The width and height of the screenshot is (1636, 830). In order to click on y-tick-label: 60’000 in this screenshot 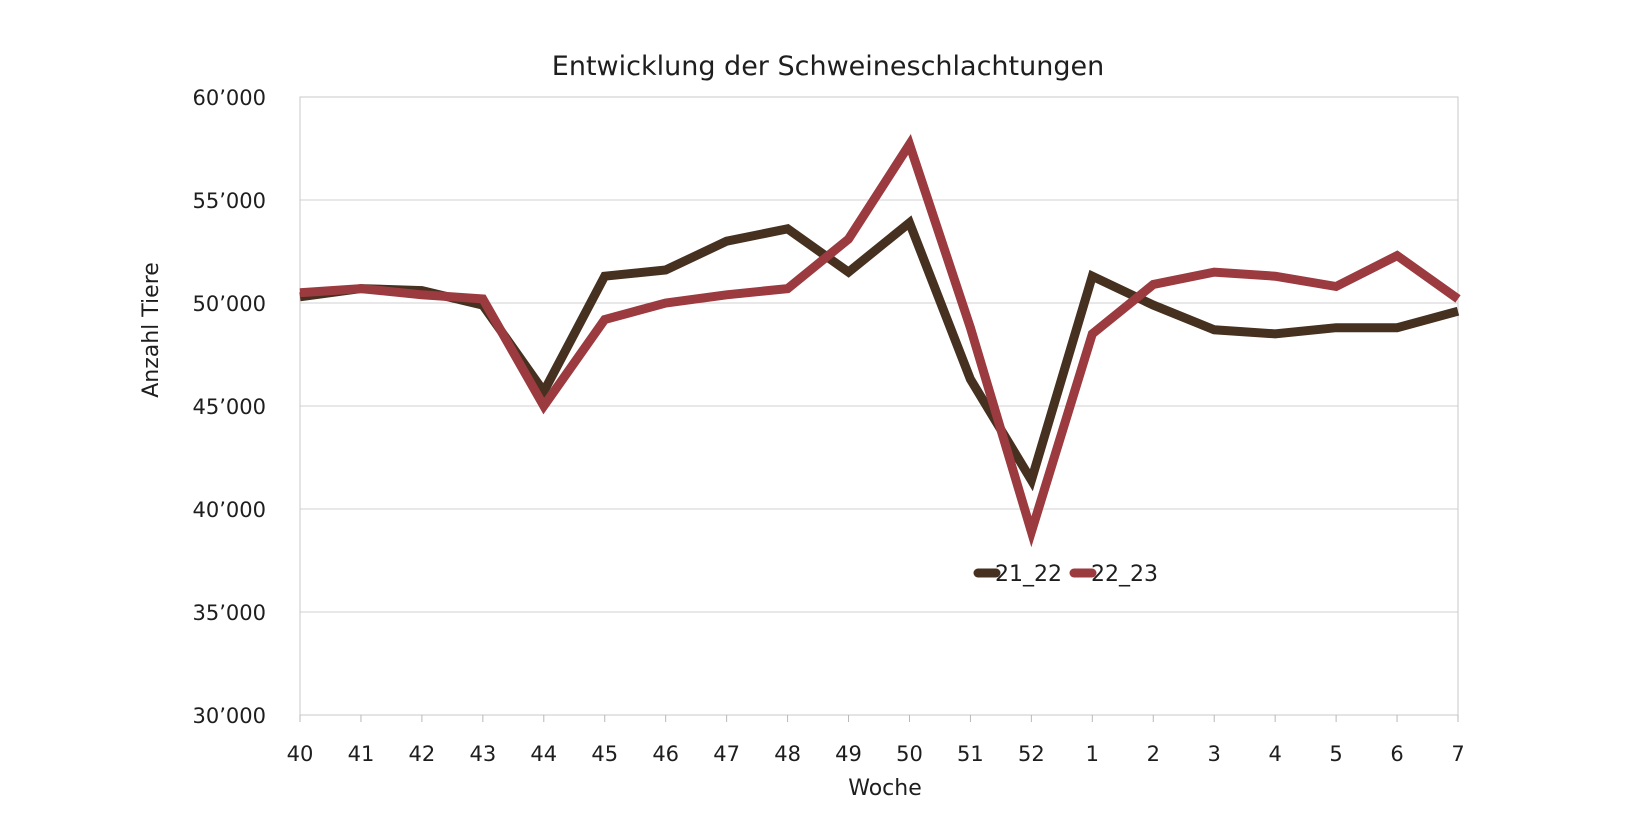, I will do `click(229, 98)`.